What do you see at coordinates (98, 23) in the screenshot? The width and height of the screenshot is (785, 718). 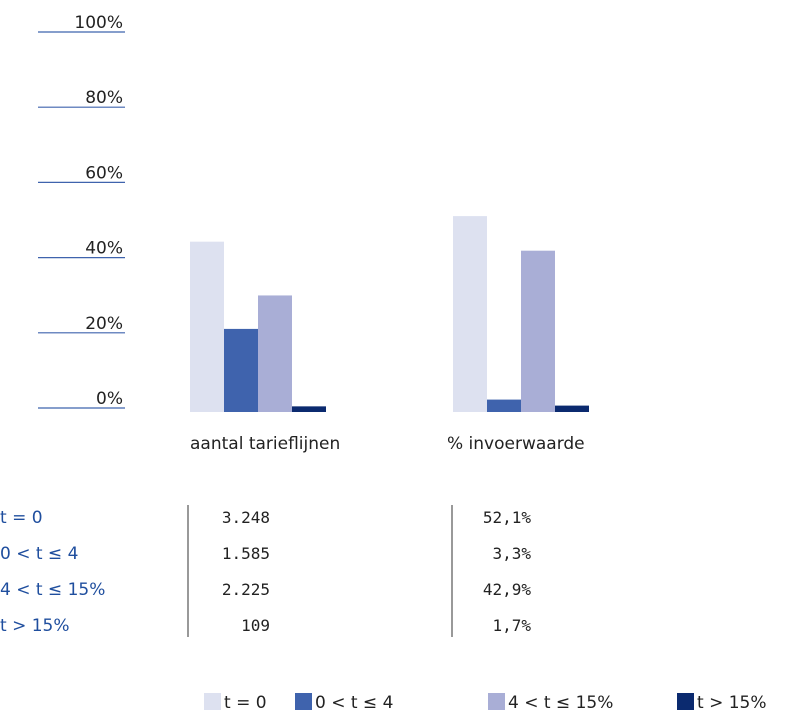 I see `y-tick-label: 100%` at bounding box center [98, 23].